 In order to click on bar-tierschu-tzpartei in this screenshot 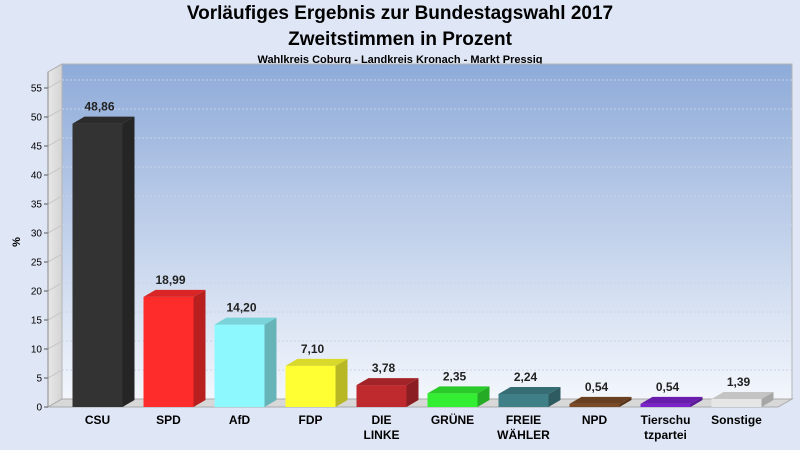, I will do `click(671, 401)`.